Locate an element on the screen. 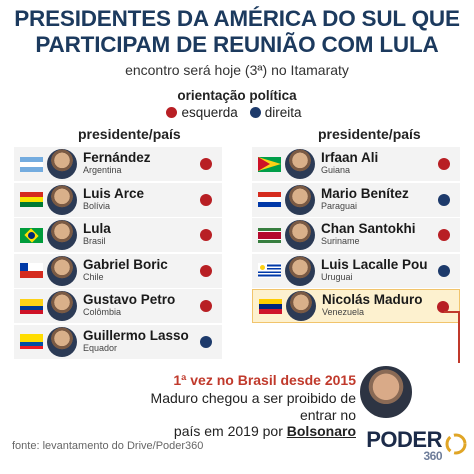 Image resolution: width=474 pixels, height=474 pixels. president-name: Nicolás Maduro is located at coordinates (372, 300).